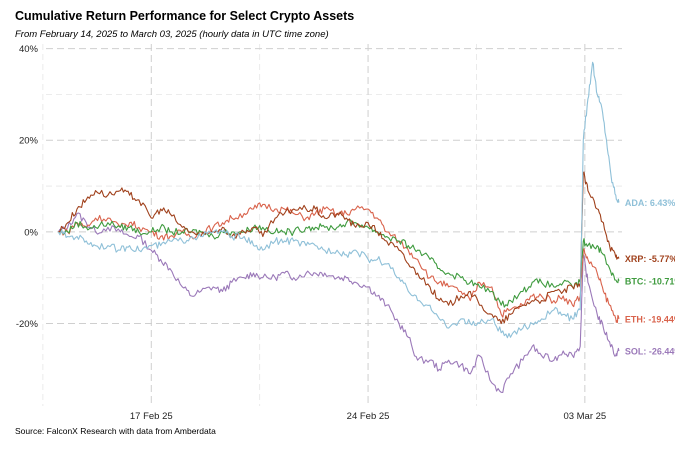  I want to click on y-tick-label: 20%, so click(29, 141).